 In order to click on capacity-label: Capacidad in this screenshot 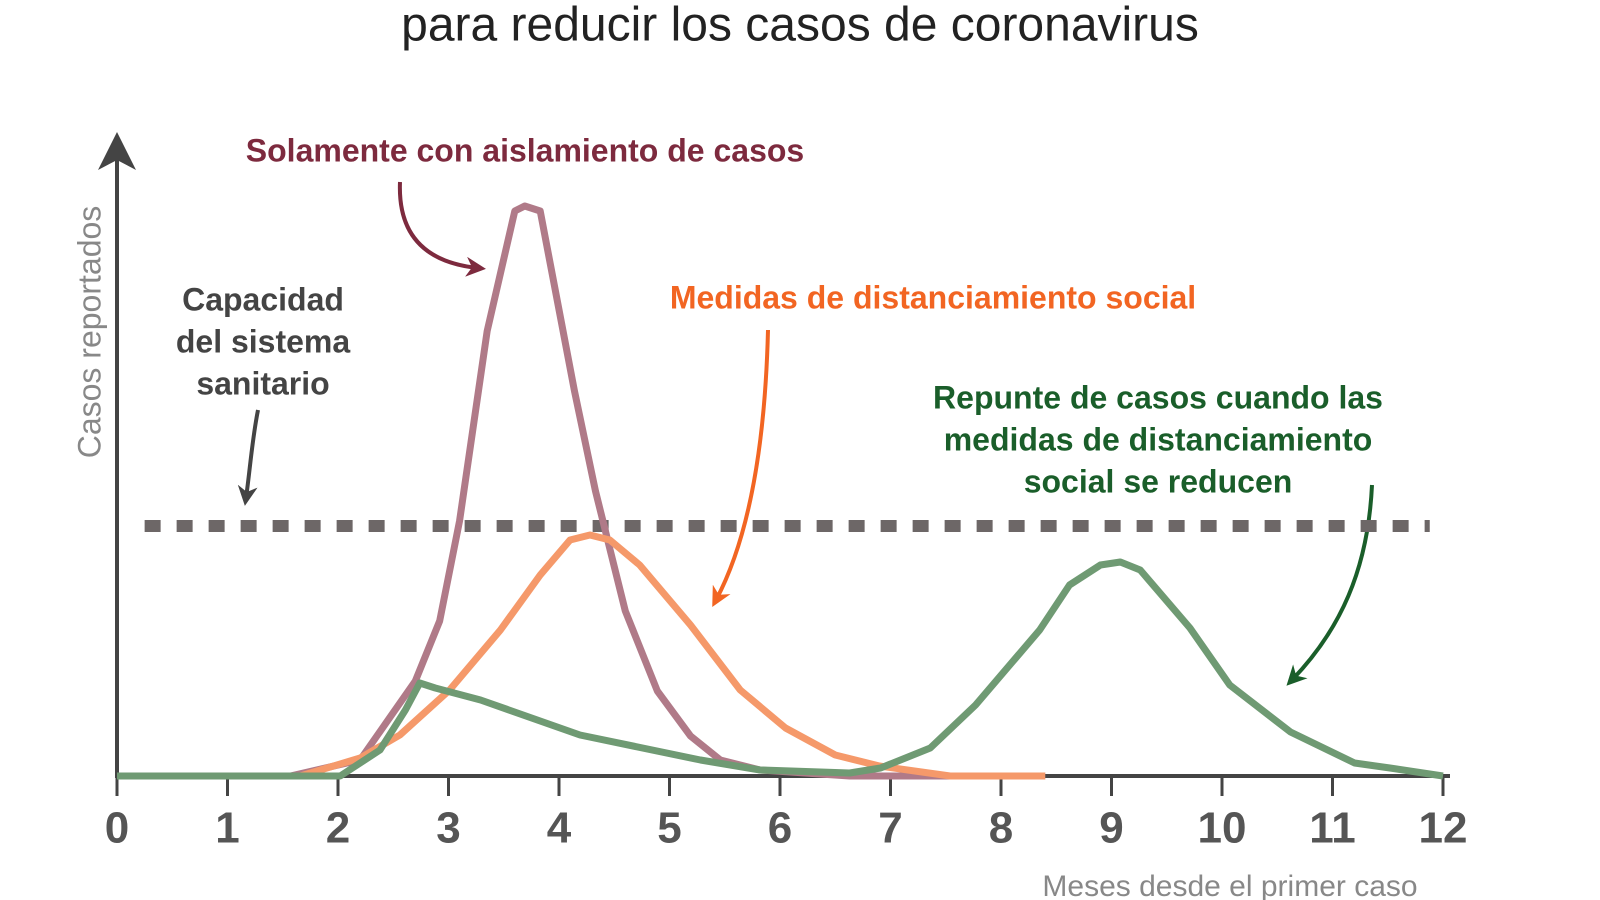, I will do `click(263, 299)`.